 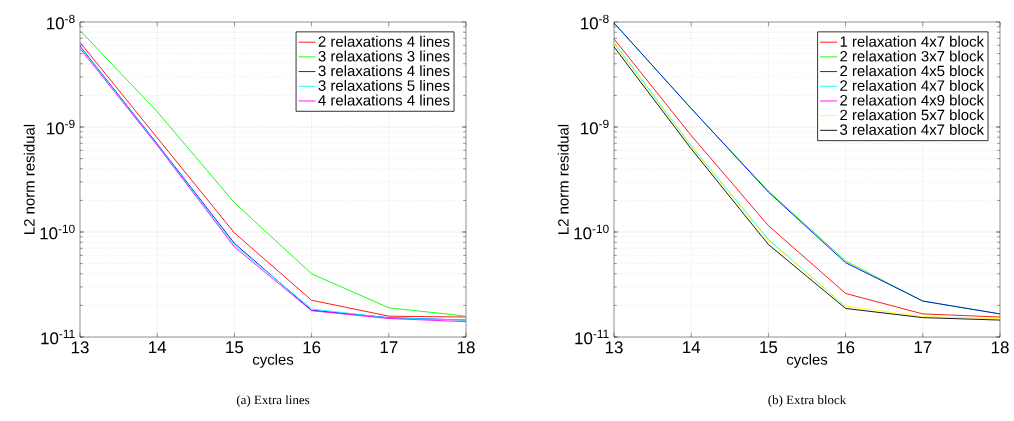 What do you see at coordinates (912, 41) in the screenshot?
I see `legend-label: 1 relaxation 4x7 block` at bounding box center [912, 41].